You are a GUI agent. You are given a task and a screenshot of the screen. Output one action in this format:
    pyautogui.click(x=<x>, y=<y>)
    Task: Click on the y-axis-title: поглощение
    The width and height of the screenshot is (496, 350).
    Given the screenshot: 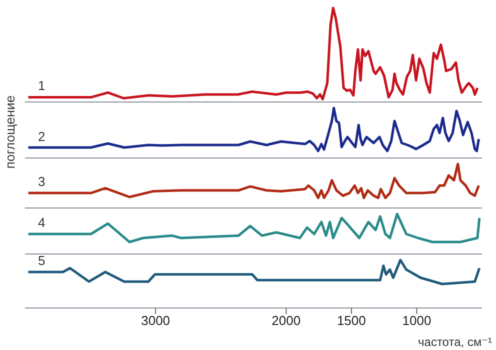 What is the action you would take?
    pyautogui.click(x=10, y=132)
    